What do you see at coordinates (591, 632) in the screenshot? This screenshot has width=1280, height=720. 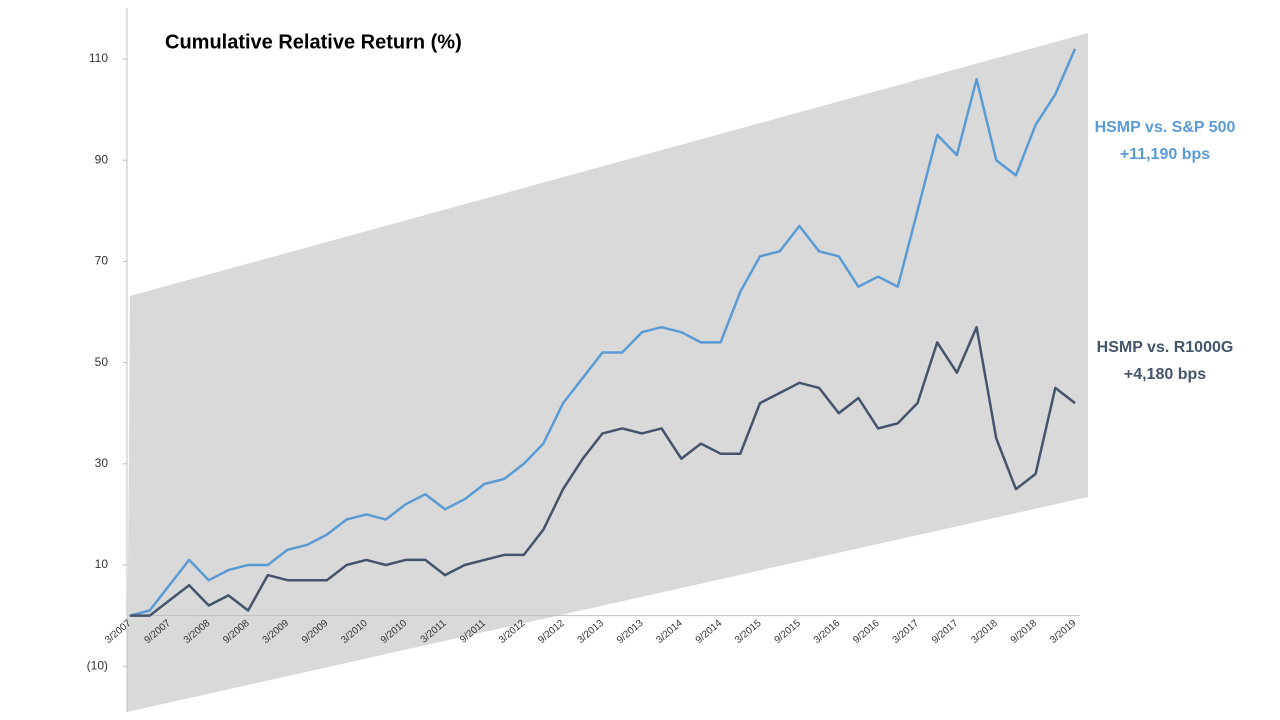 I see `x-tick-label: 3/2013` at bounding box center [591, 632].